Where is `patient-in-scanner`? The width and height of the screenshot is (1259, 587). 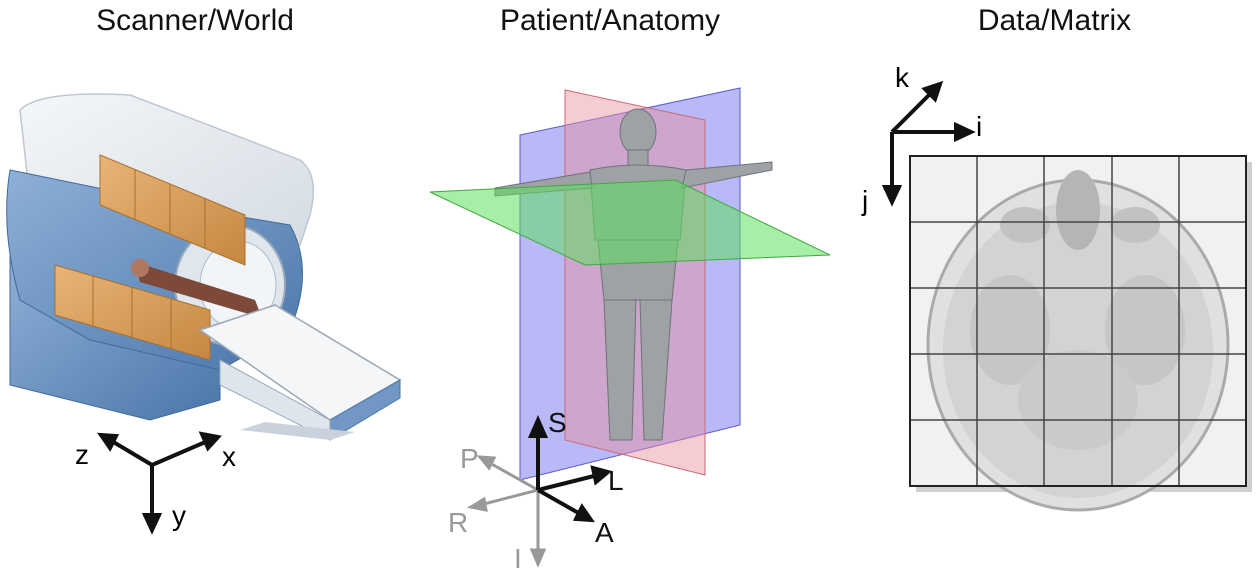
patient-in-scanner is located at coordinates (198, 290).